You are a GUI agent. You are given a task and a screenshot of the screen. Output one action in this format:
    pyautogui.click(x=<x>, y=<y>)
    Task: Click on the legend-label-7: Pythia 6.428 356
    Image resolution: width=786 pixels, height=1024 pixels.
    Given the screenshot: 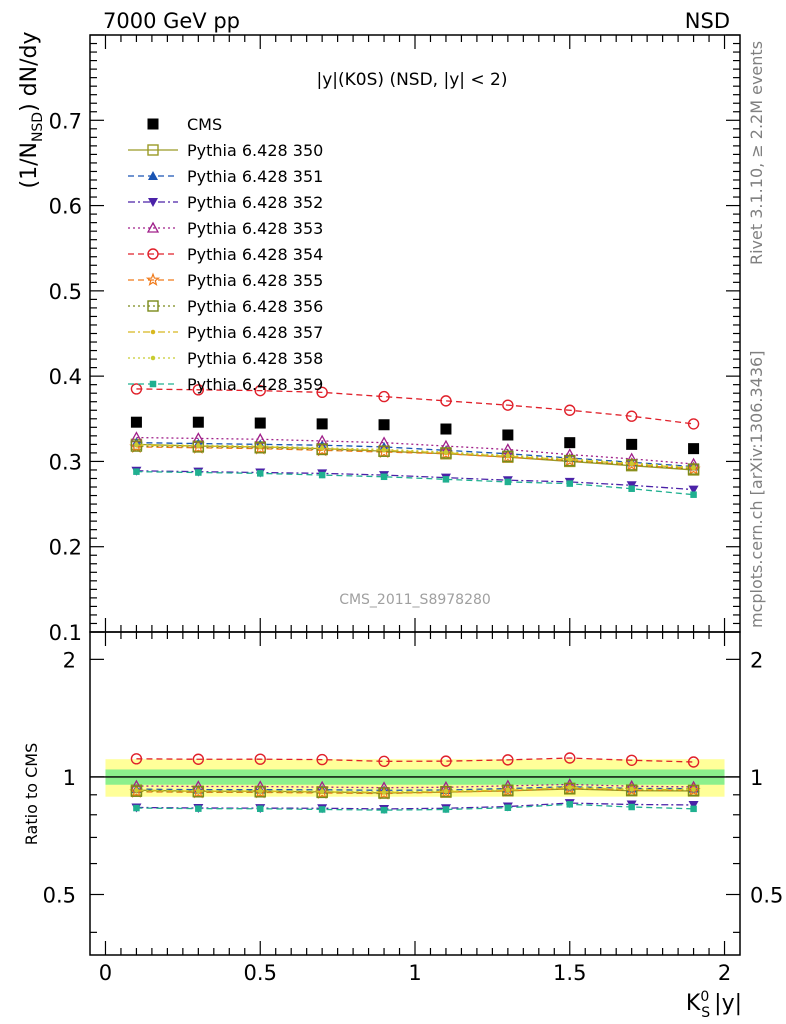 What is the action you would take?
    pyautogui.click(x=255, y=306)
    